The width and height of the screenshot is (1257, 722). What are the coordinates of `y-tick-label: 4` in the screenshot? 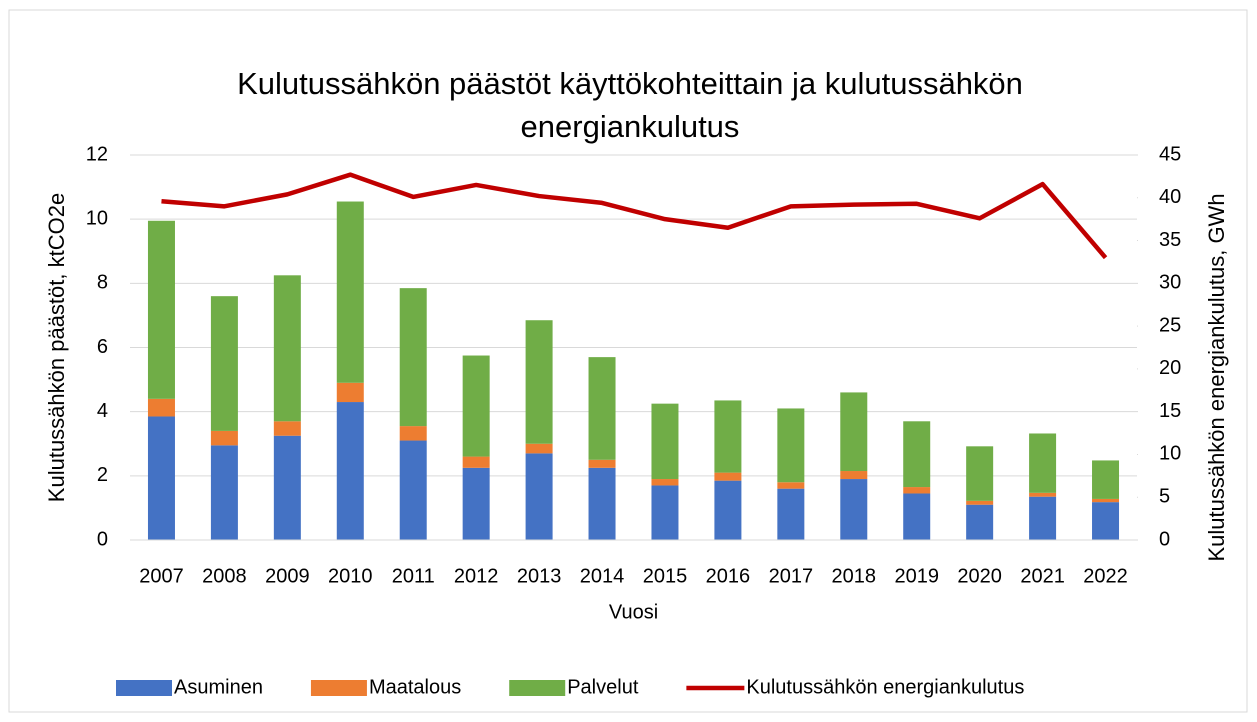 It's located at (102, 411).